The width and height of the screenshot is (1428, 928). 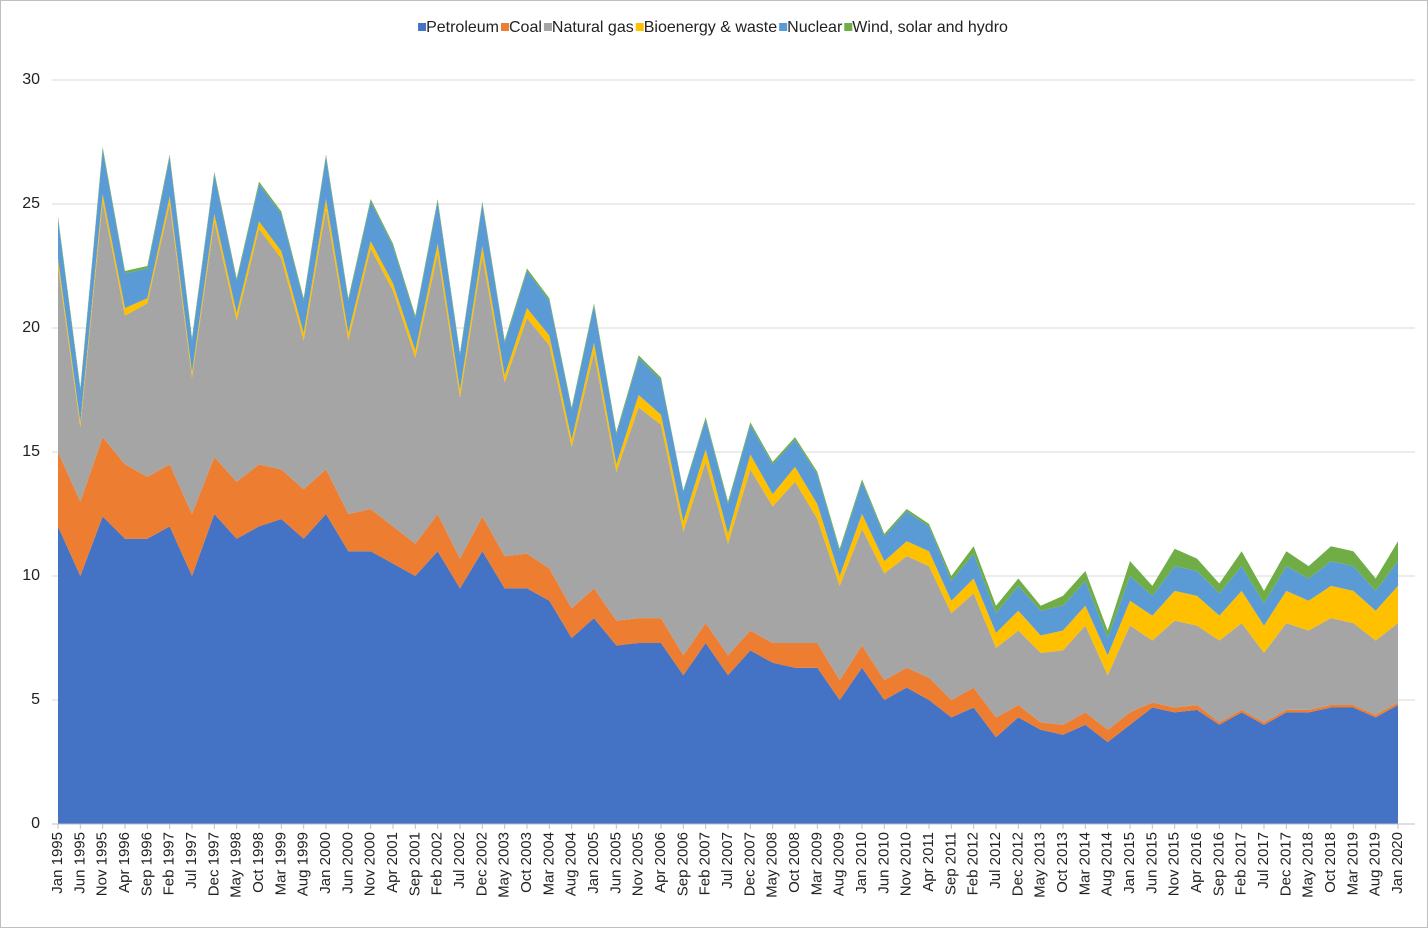 I want to click on x-tick-label: Jun 2010, so click(x=883, y=863).